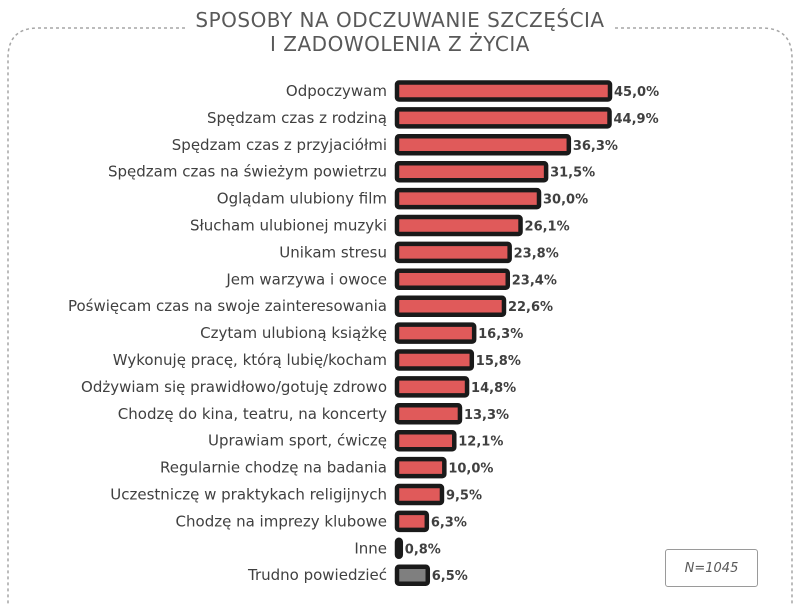 The height and width of the screenshot is (616, 800). What do you see at coordinates (306, 279) in the screenshot?
I see `category-label-8: Jem warzywa i owoce` at bounding box center [306, 279].